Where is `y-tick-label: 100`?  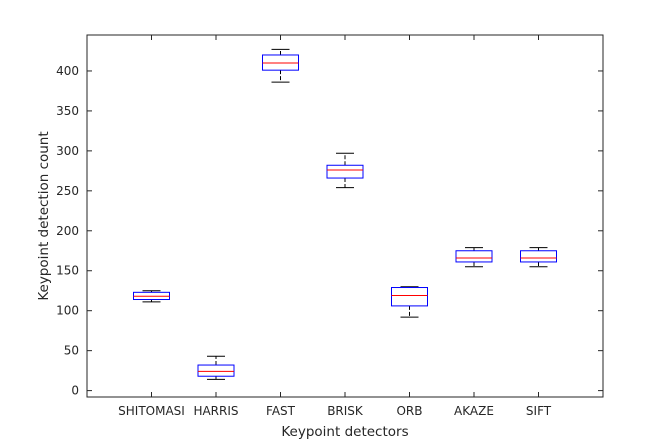
y-tick-label: 100 is located at coordinates (67, 311).